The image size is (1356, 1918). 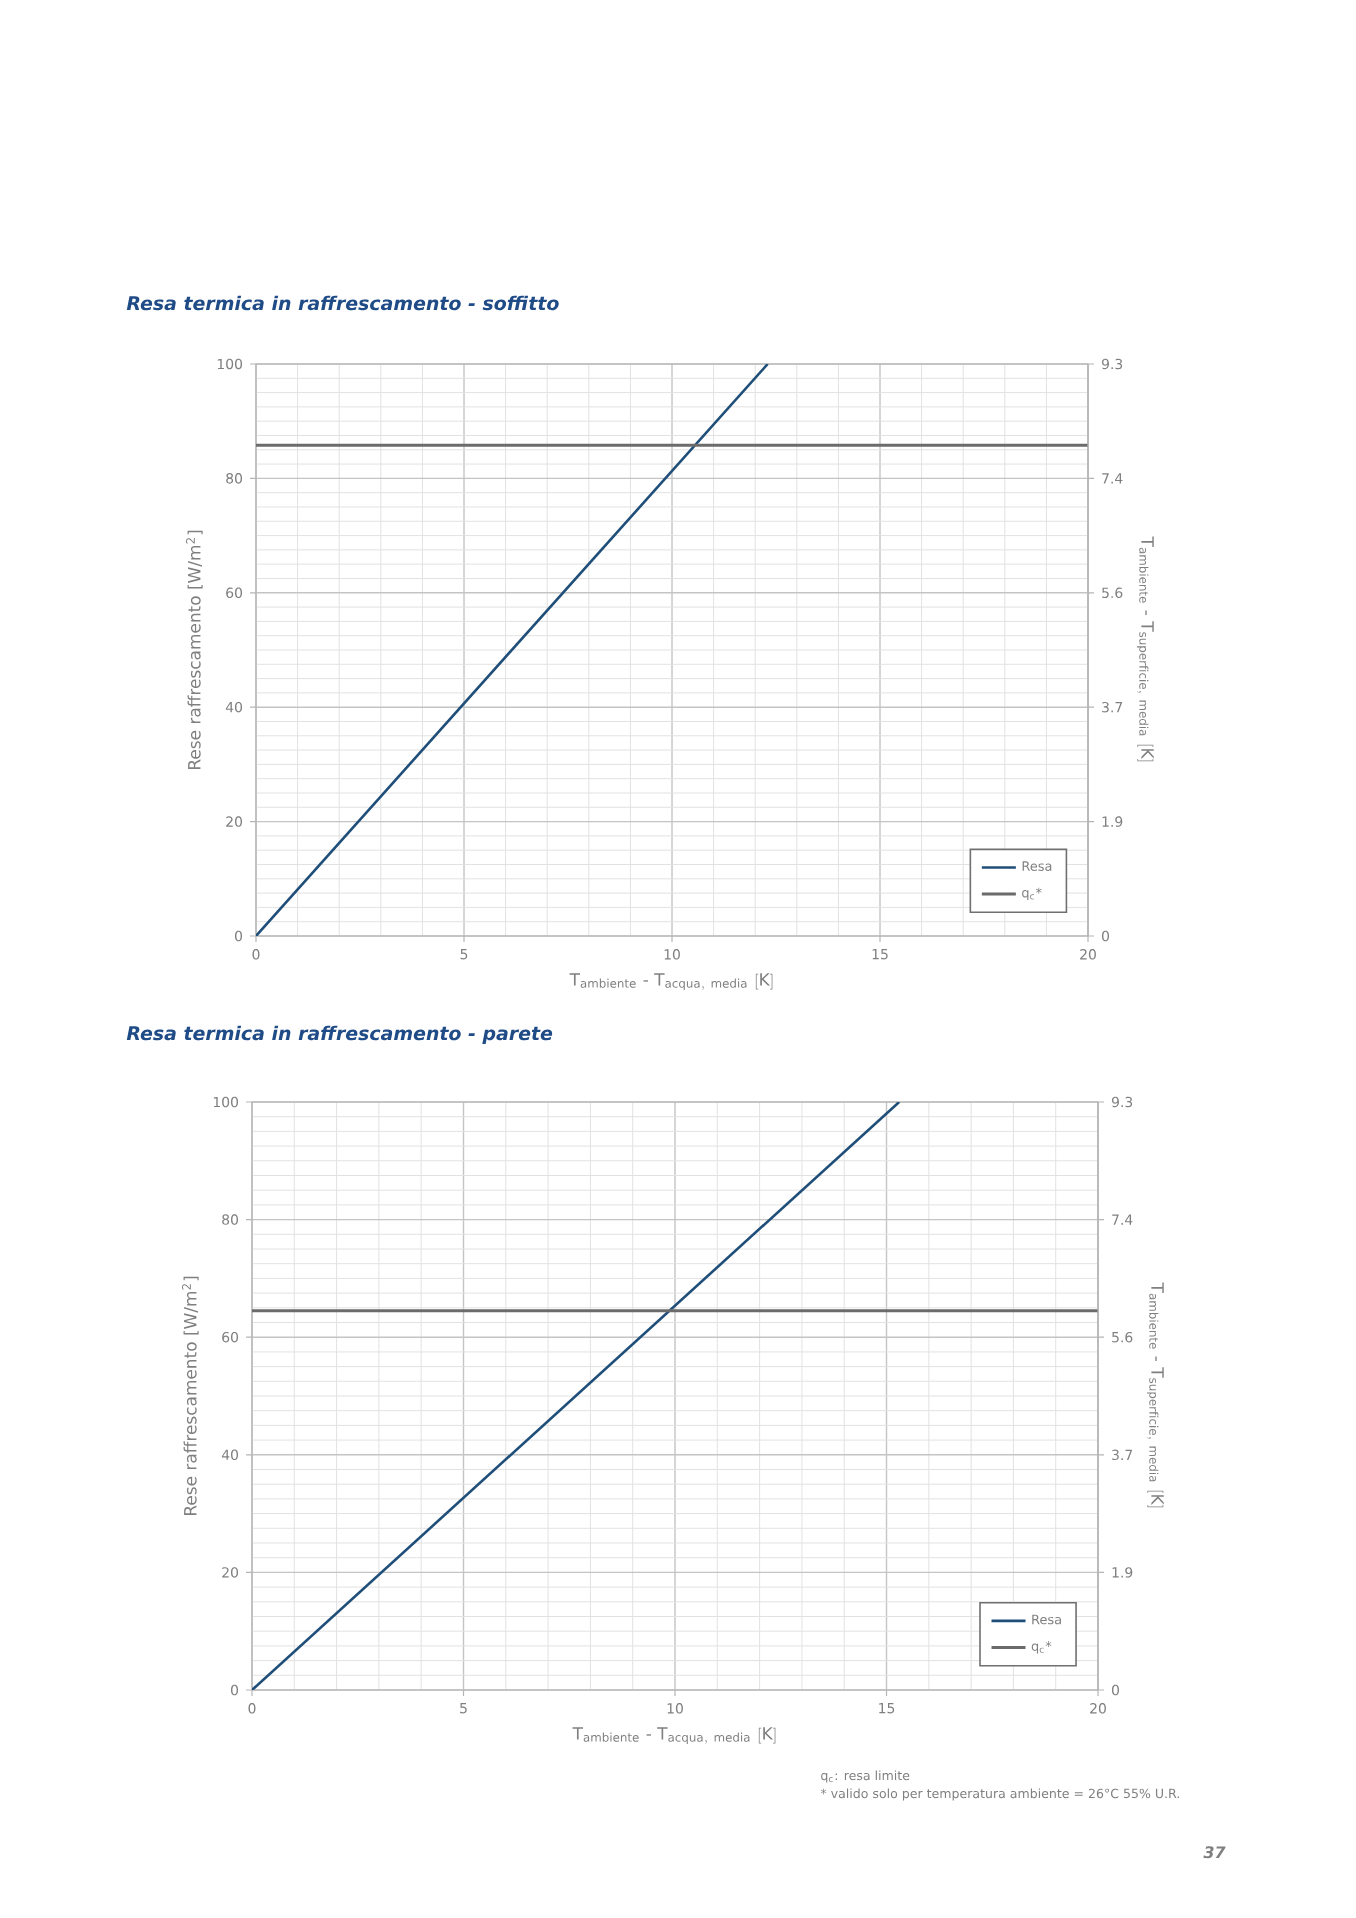 I want to click on chart-title: Resa termica in raffrescamento - soffitto, so click(x=342, y=303).